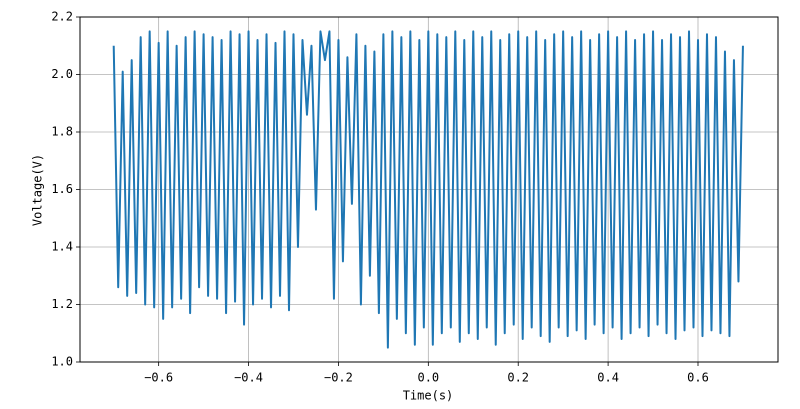 Image resolution: width=800 pixels, height=409 pixels. What do you see at coordinates (248, 378) in the screenshot?
I see `x-tick-label: −0.4` at bounding box center [248, 378].